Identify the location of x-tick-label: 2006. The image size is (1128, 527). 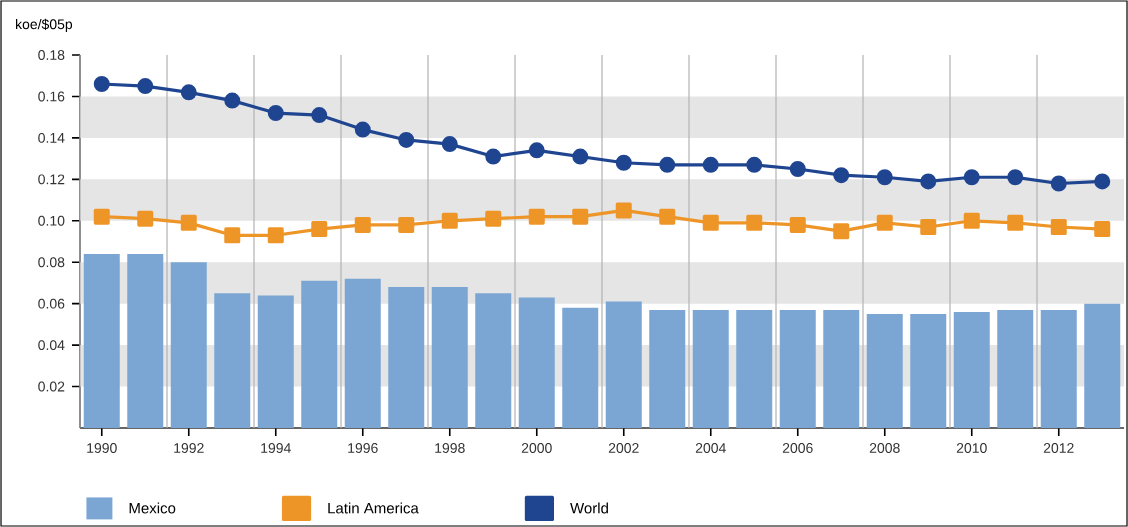
(797, 448).